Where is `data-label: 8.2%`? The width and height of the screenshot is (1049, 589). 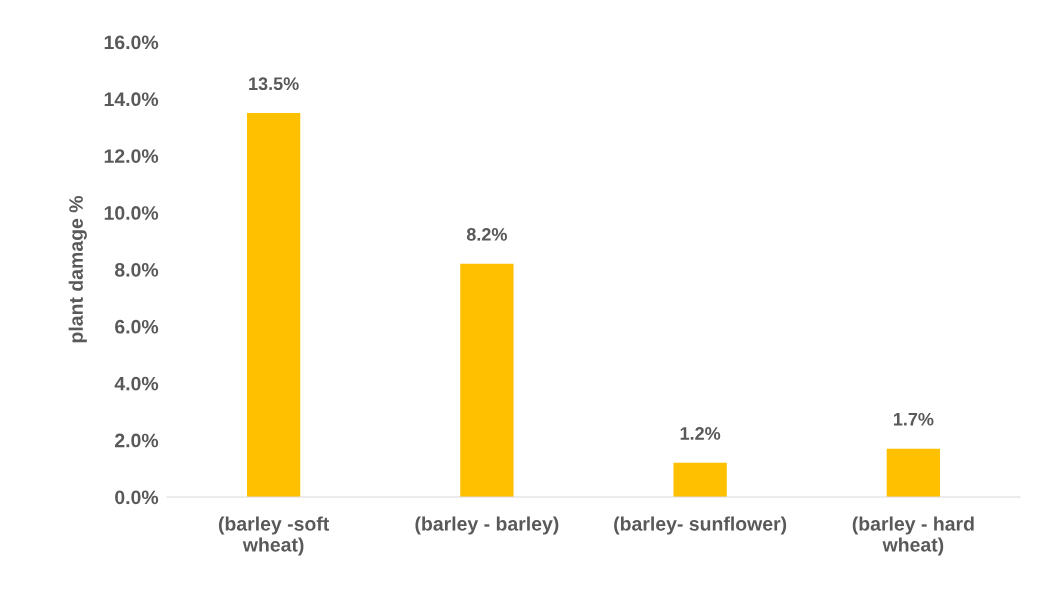 data-label: 8.2% is located at coordinates (486, 234).